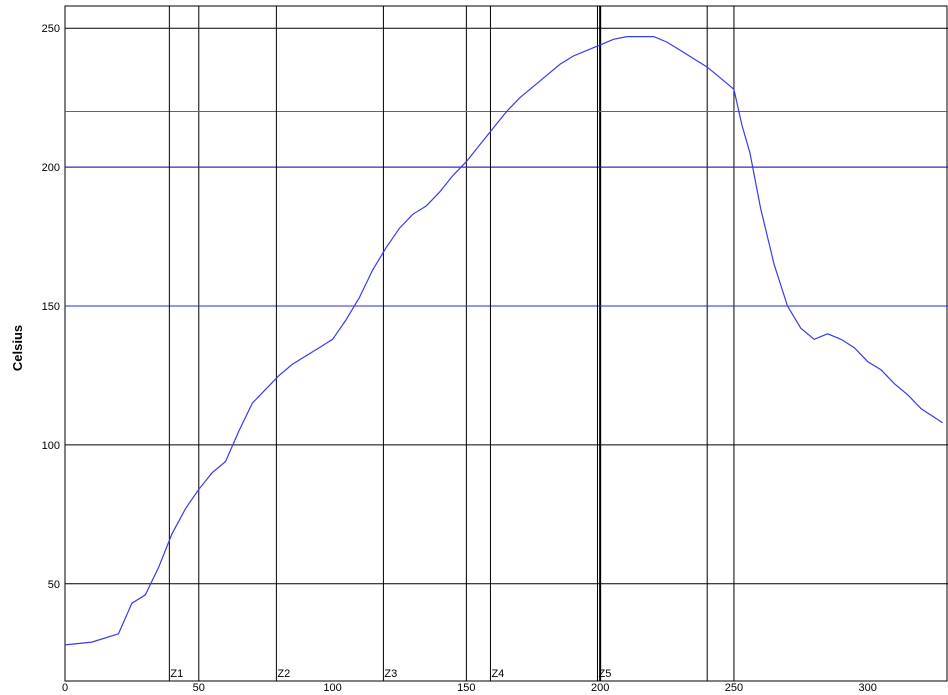 This screenshot has height=695, width=948. What do you see at coordinates (51, 446) in the screenshot?
I see `y-tick-label: 100` at bounding box center [51, 446].